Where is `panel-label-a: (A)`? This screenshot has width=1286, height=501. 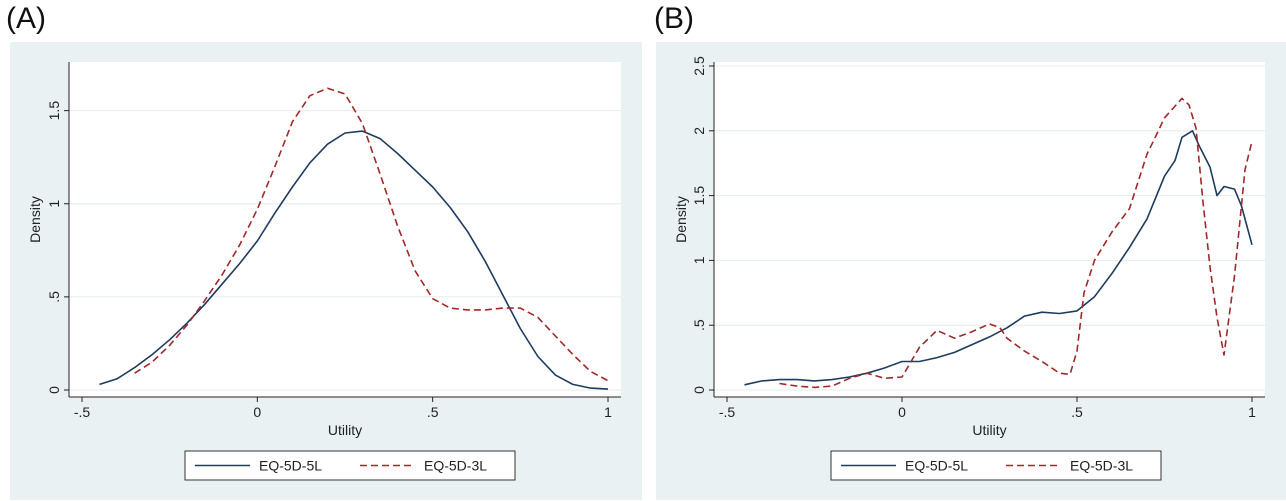 panel-label-a: (A) is located at coordinates (26, 18).